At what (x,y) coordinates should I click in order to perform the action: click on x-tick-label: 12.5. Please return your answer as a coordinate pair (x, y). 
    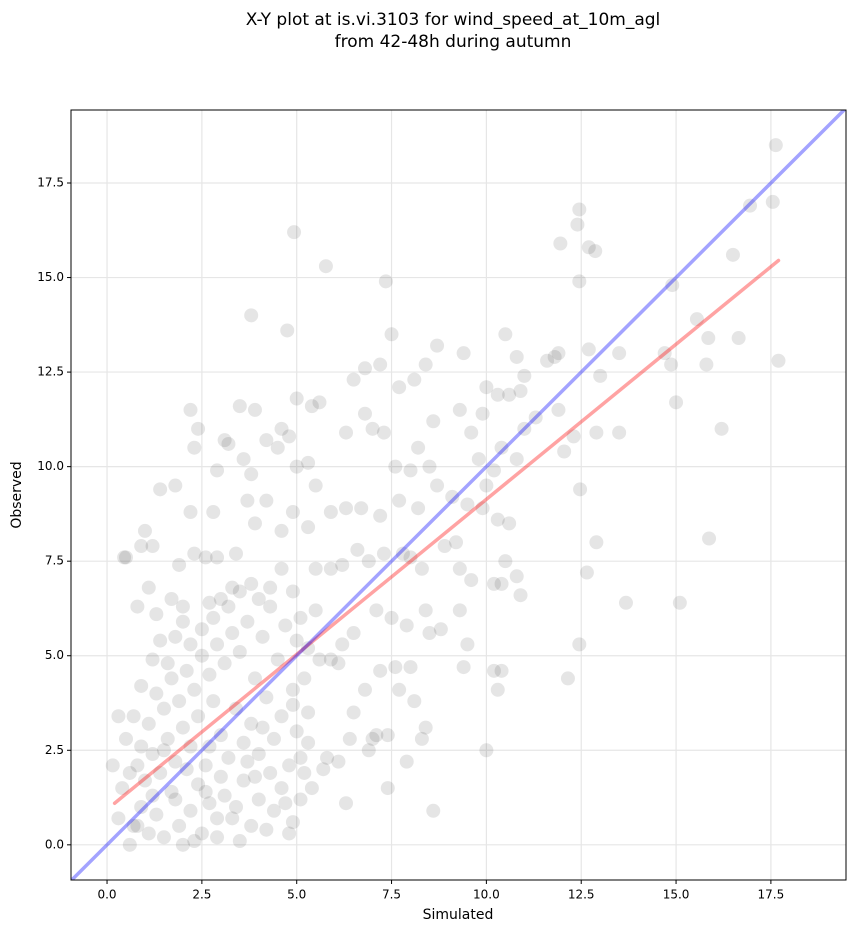
    Looking at the image, I should click on (581, 895).